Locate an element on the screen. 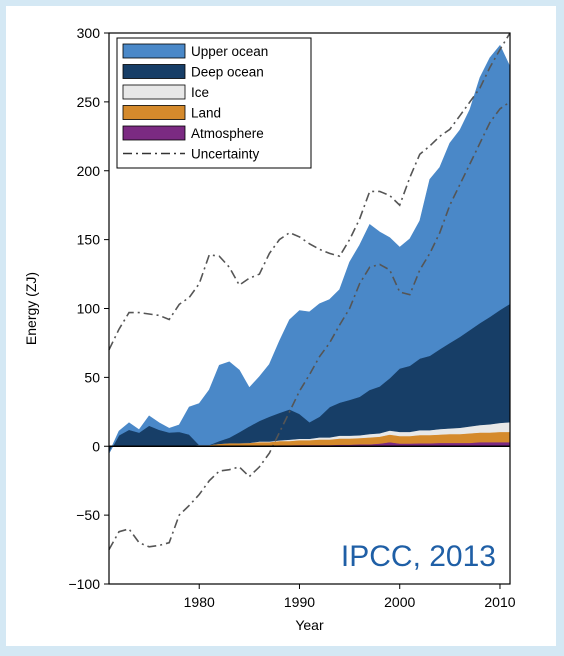 This screenshot has height=656, width=564. legend-swatch-ice is located at coordinates (154, 92).